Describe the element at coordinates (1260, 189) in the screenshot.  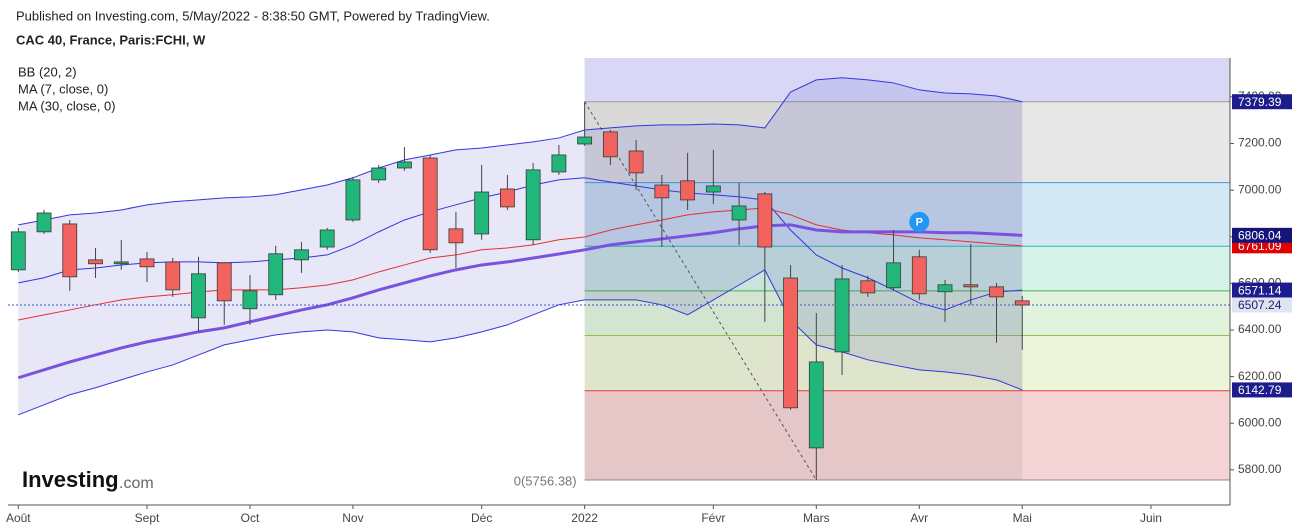
I see `y-tick-label: 7000.00` at that location.